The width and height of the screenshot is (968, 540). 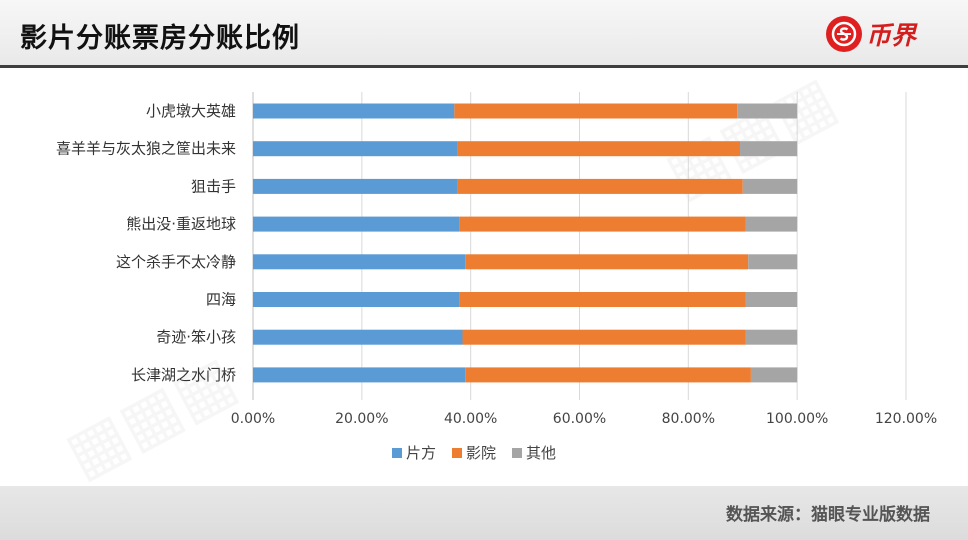 What do you see at coordinates (196, 337) in the screenshot?
I see `category-label: 奇迹·笨小孩` at bounding box center [196, 337].